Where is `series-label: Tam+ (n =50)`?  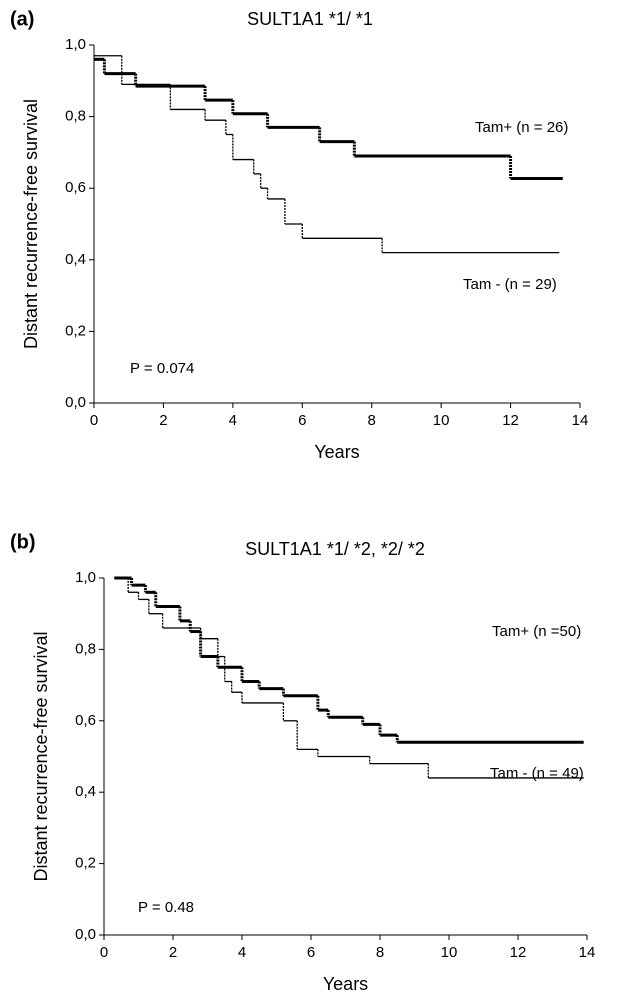 series-label: Tam+ (n =50) is located at coordinates (536, 631).